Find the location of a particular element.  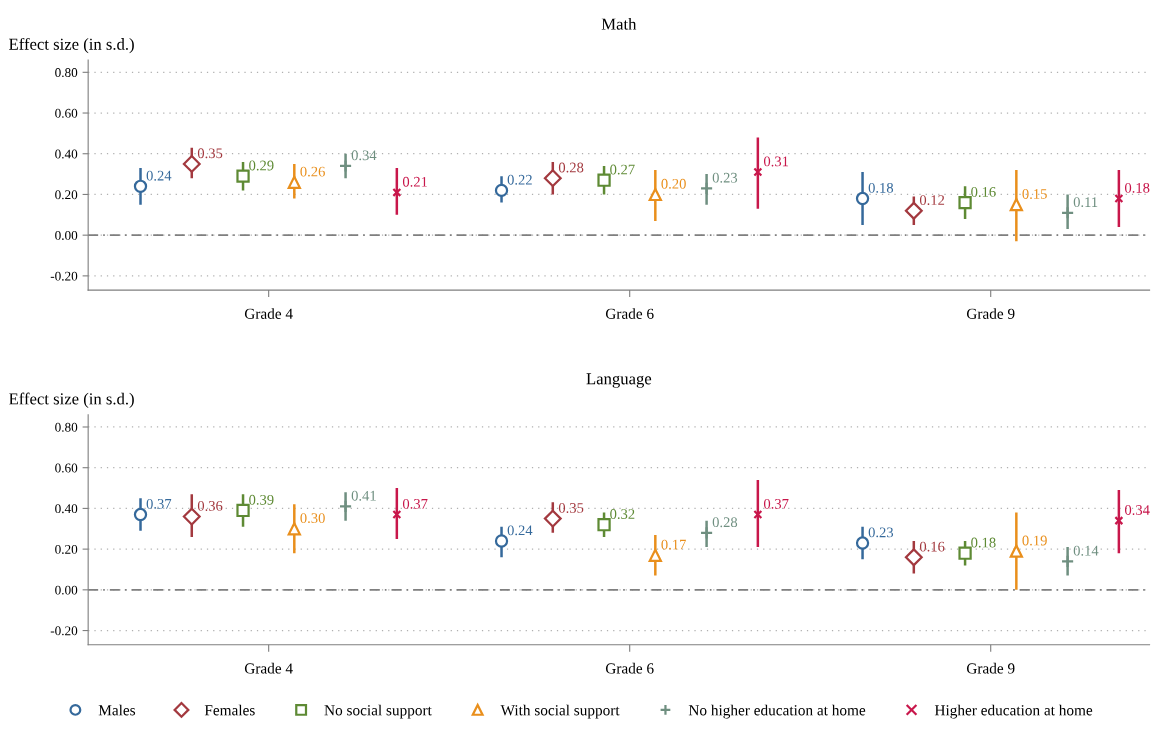

data-label: 0.41 is located at coordinates (363, 495).